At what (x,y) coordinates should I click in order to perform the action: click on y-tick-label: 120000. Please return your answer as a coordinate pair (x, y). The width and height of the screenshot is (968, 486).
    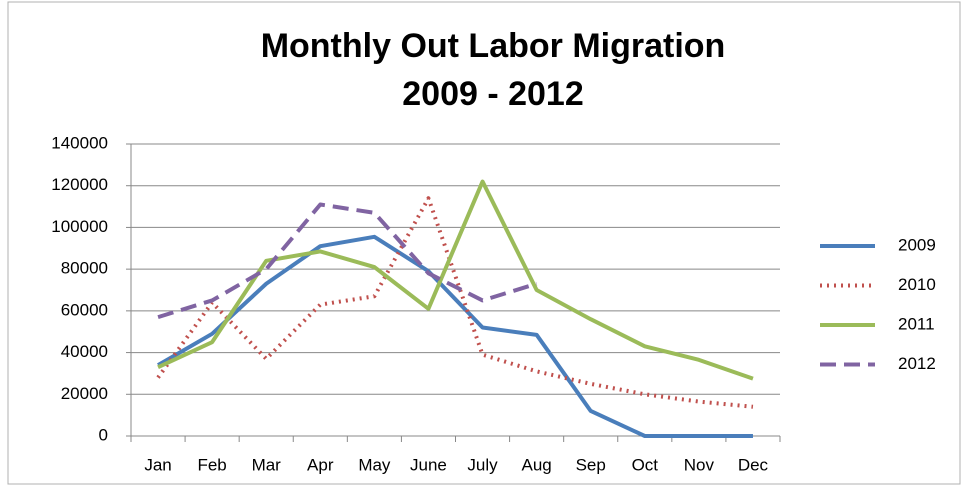
    Looking at the image, I should click on (79, 184).